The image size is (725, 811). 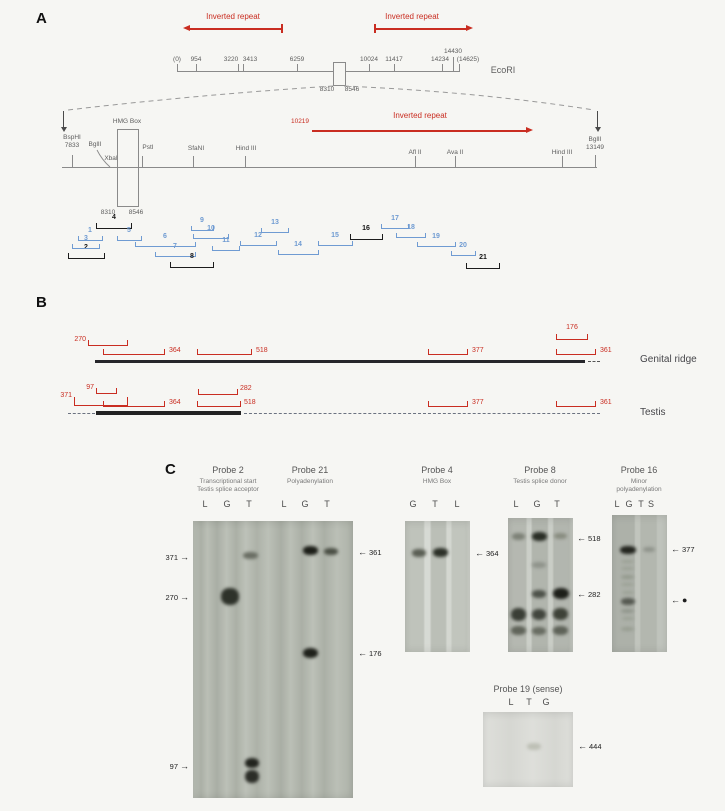 I want to click on blot-title: Probe 2, so click(x=228, y=470).